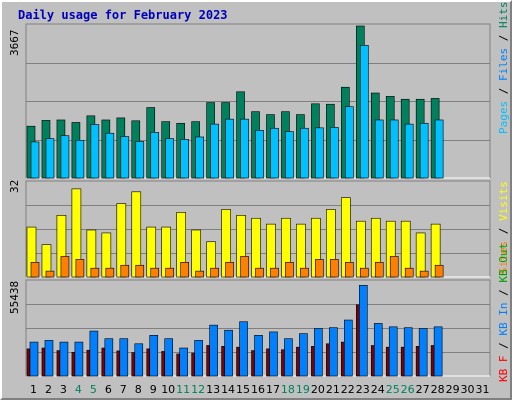  What do you see at coordinates (503, 262) in the screenshot?
I see `legend-kbout: KB Out` at bounding box center [503, 262].